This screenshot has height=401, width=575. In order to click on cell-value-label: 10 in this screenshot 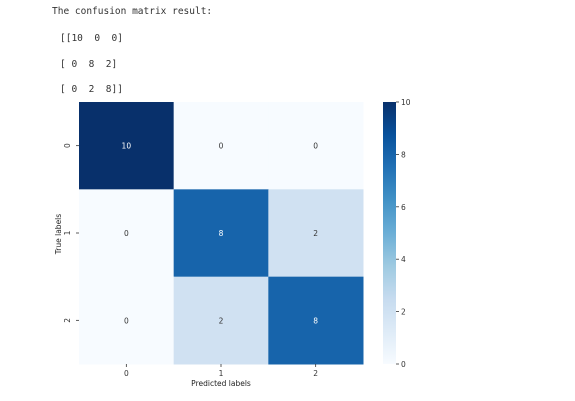, I will do `click(127, 146)`.